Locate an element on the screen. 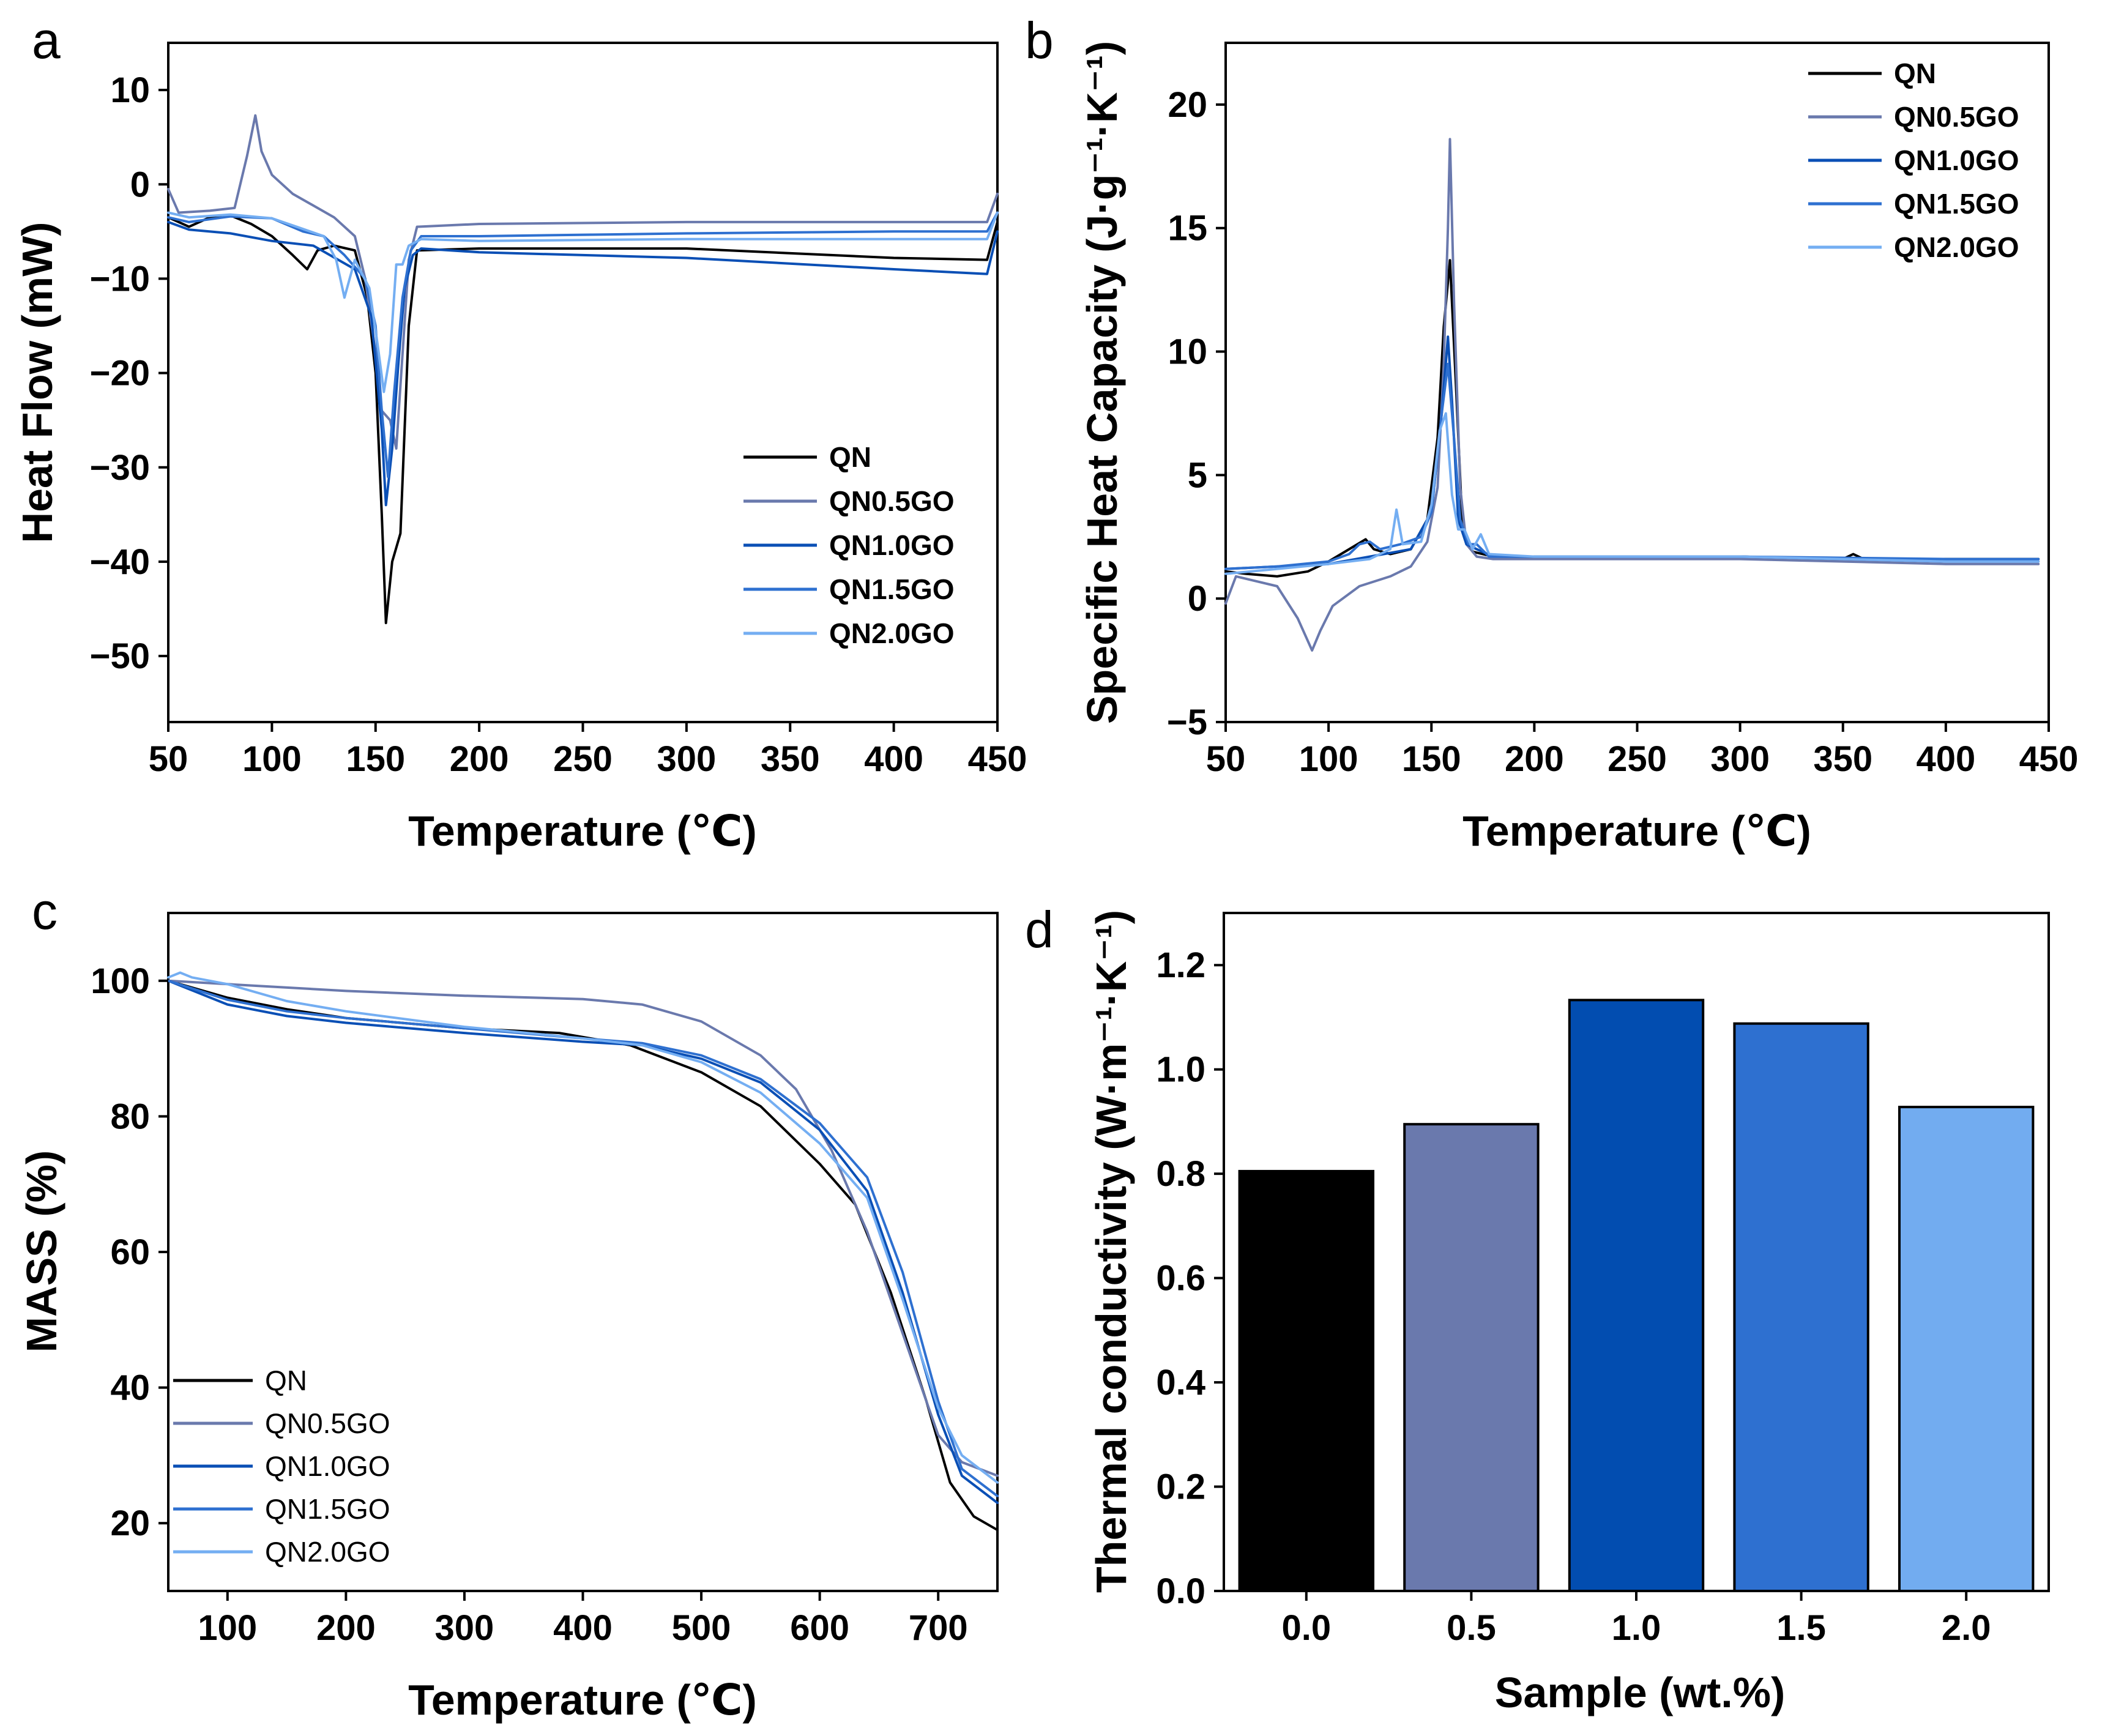  panel-d-y-tick-label: 1.0 is located at coordinates (1180, 1070).